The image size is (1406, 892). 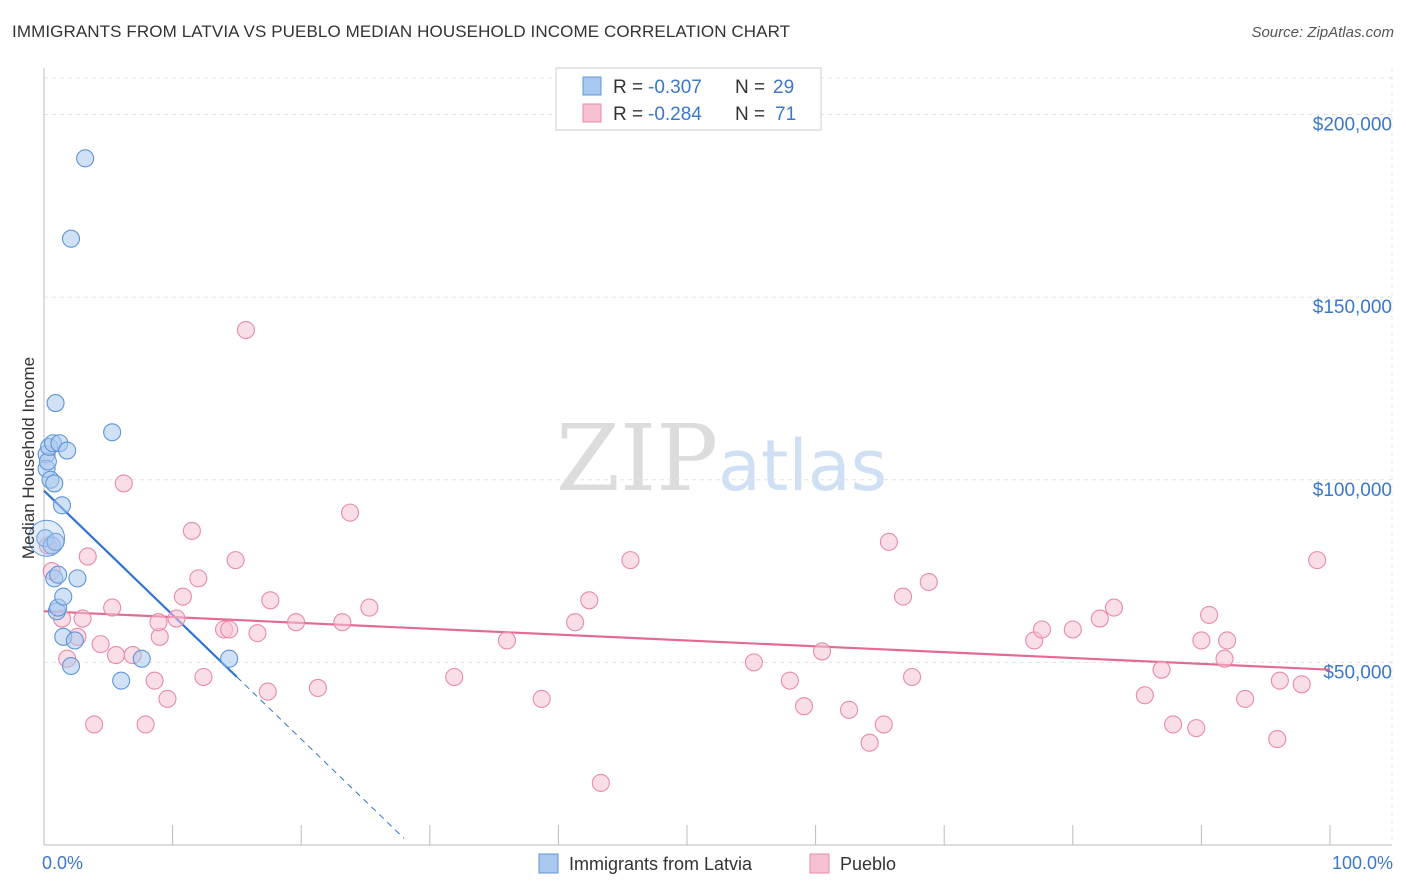 I want to click on y-tick-label: $100,000, so click(x=1352, y=490).